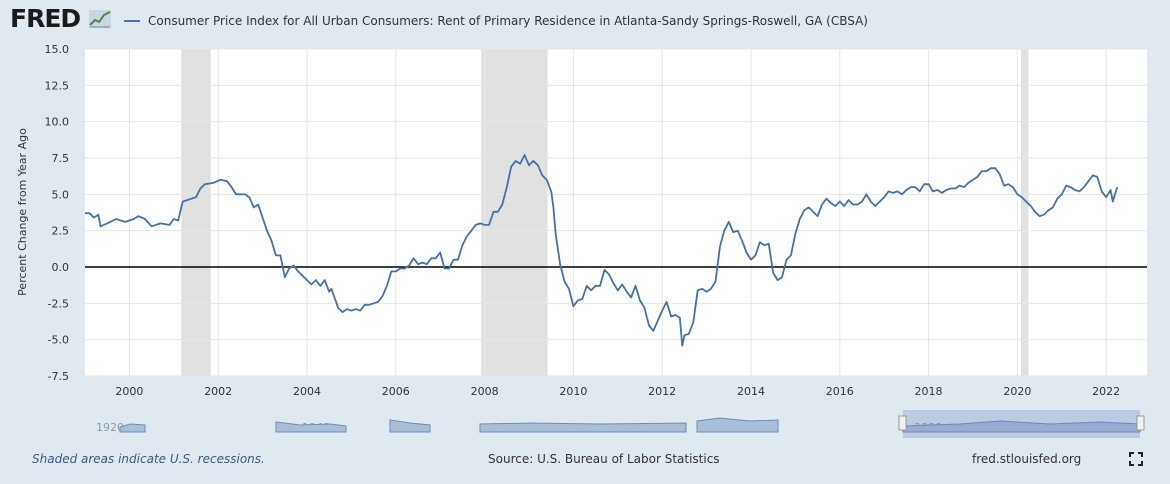  What do you see at coordinates (57, 213) in the screenshot?
I see `y-axis-ticks: 15.0 12.5 10.0 7.5 5.0 2.5 0.0 -2.5 -5.0 -7.5` at bounding box center [57, 213].